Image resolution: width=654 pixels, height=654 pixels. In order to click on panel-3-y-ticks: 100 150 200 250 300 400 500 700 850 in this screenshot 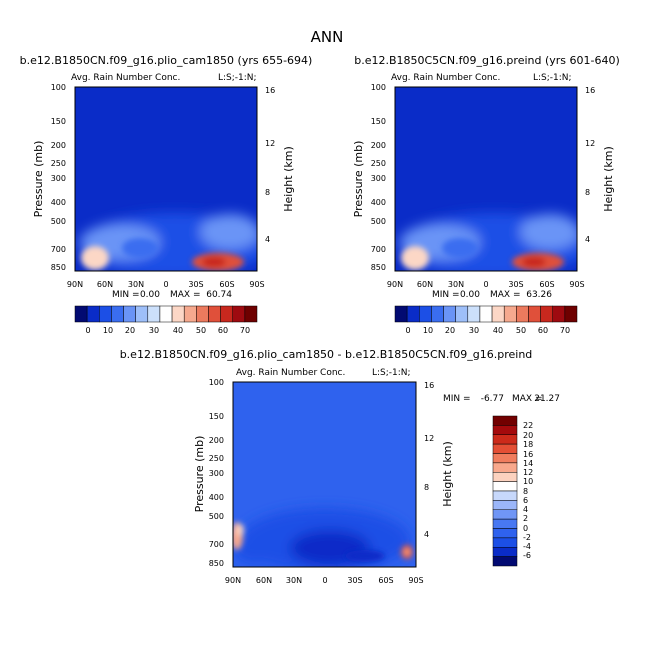, I will do `click(216, 473)`.